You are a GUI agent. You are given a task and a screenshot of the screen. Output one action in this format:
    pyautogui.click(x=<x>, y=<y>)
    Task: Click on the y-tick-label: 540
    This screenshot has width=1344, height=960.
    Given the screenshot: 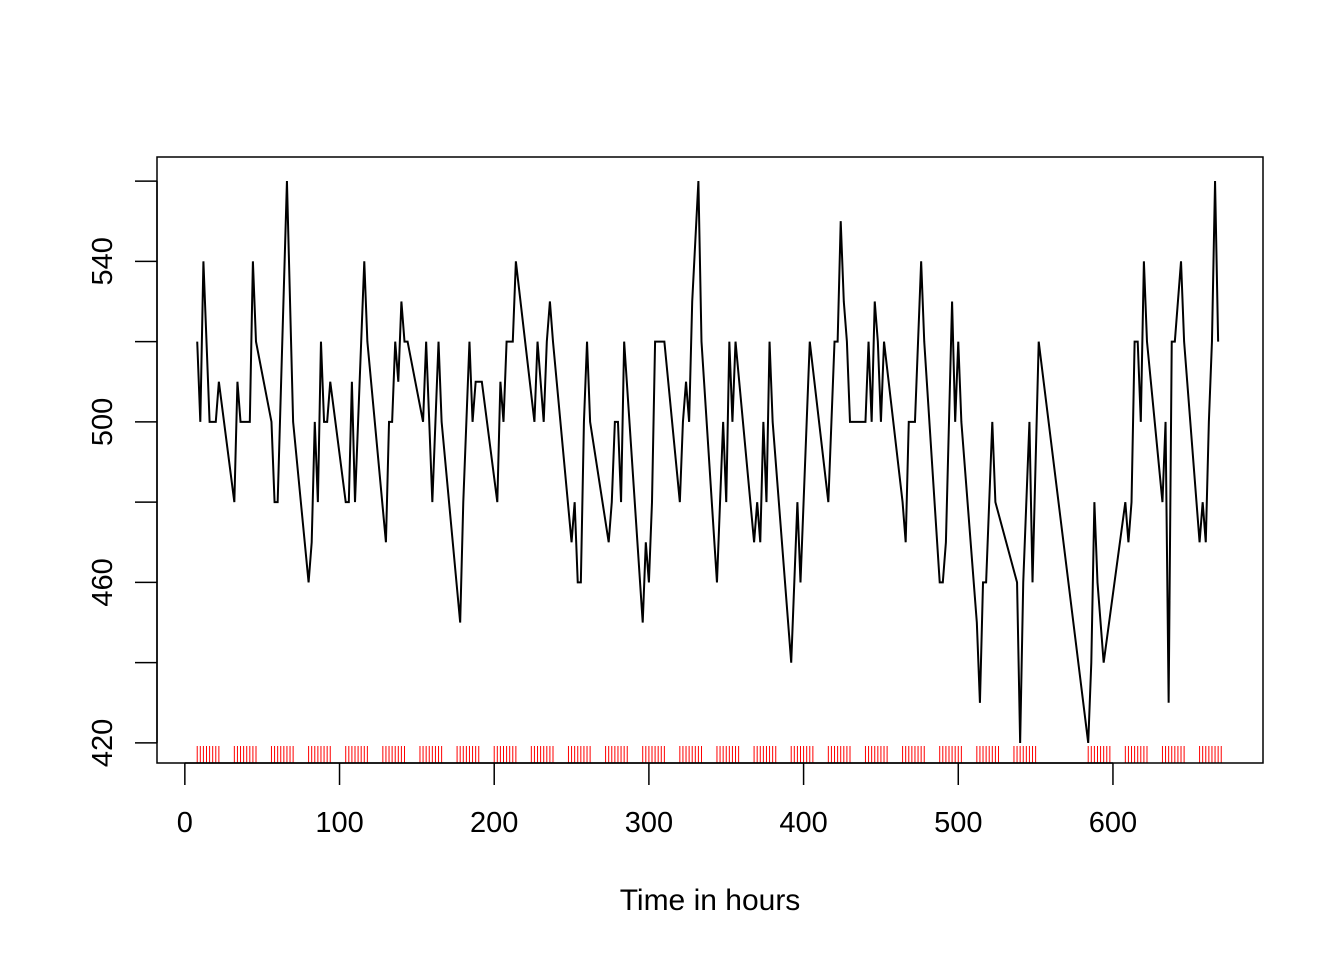 What is the action you would take?
    pyautogui.click(x=103, y=261)
    